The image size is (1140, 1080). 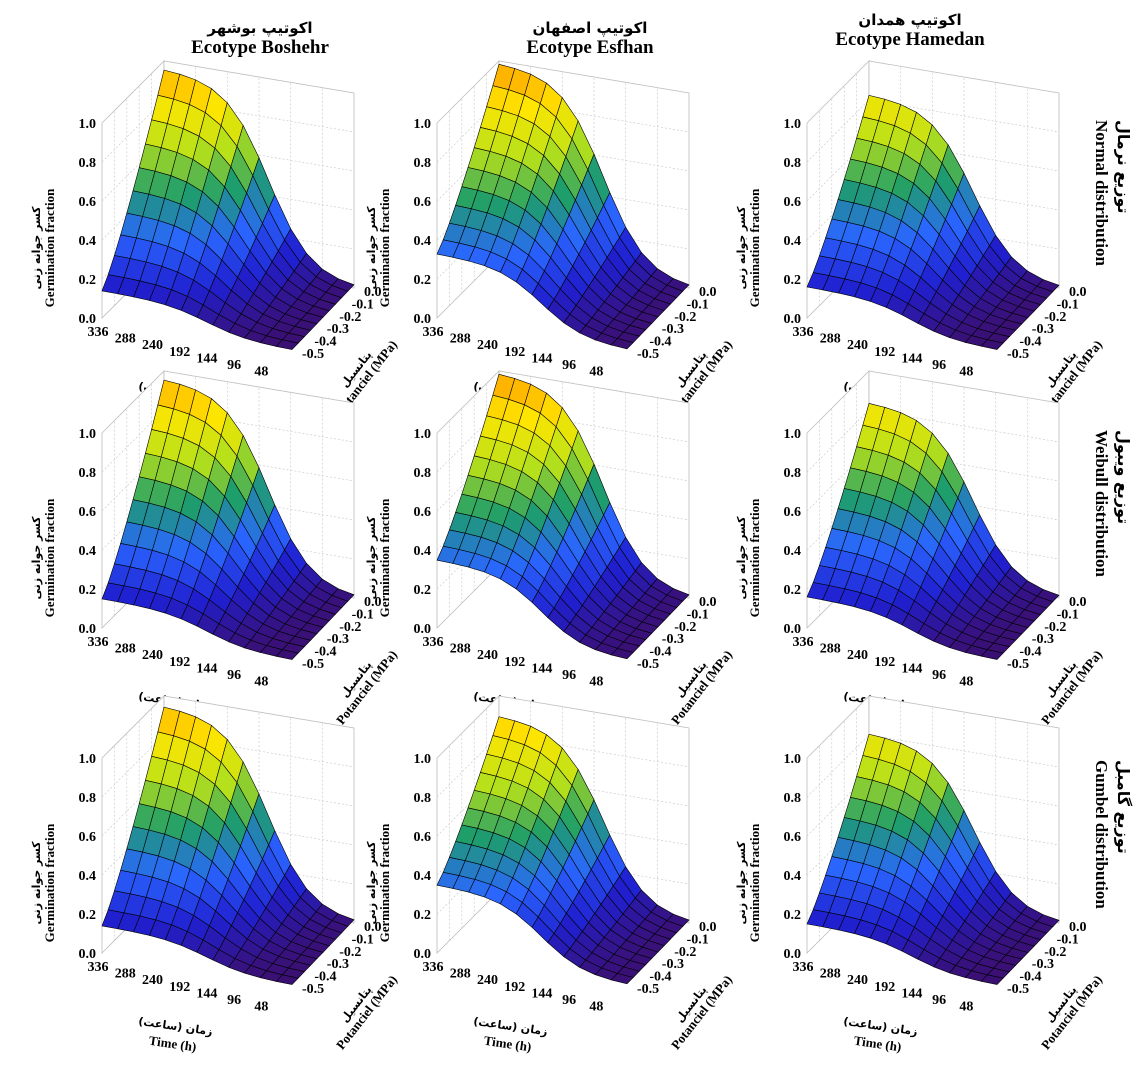 What do you see at coordinates (1123, 477) in the screenshot?
I see `row-label-fa: توزیع ویبول` at bounding box center [1123, 477].